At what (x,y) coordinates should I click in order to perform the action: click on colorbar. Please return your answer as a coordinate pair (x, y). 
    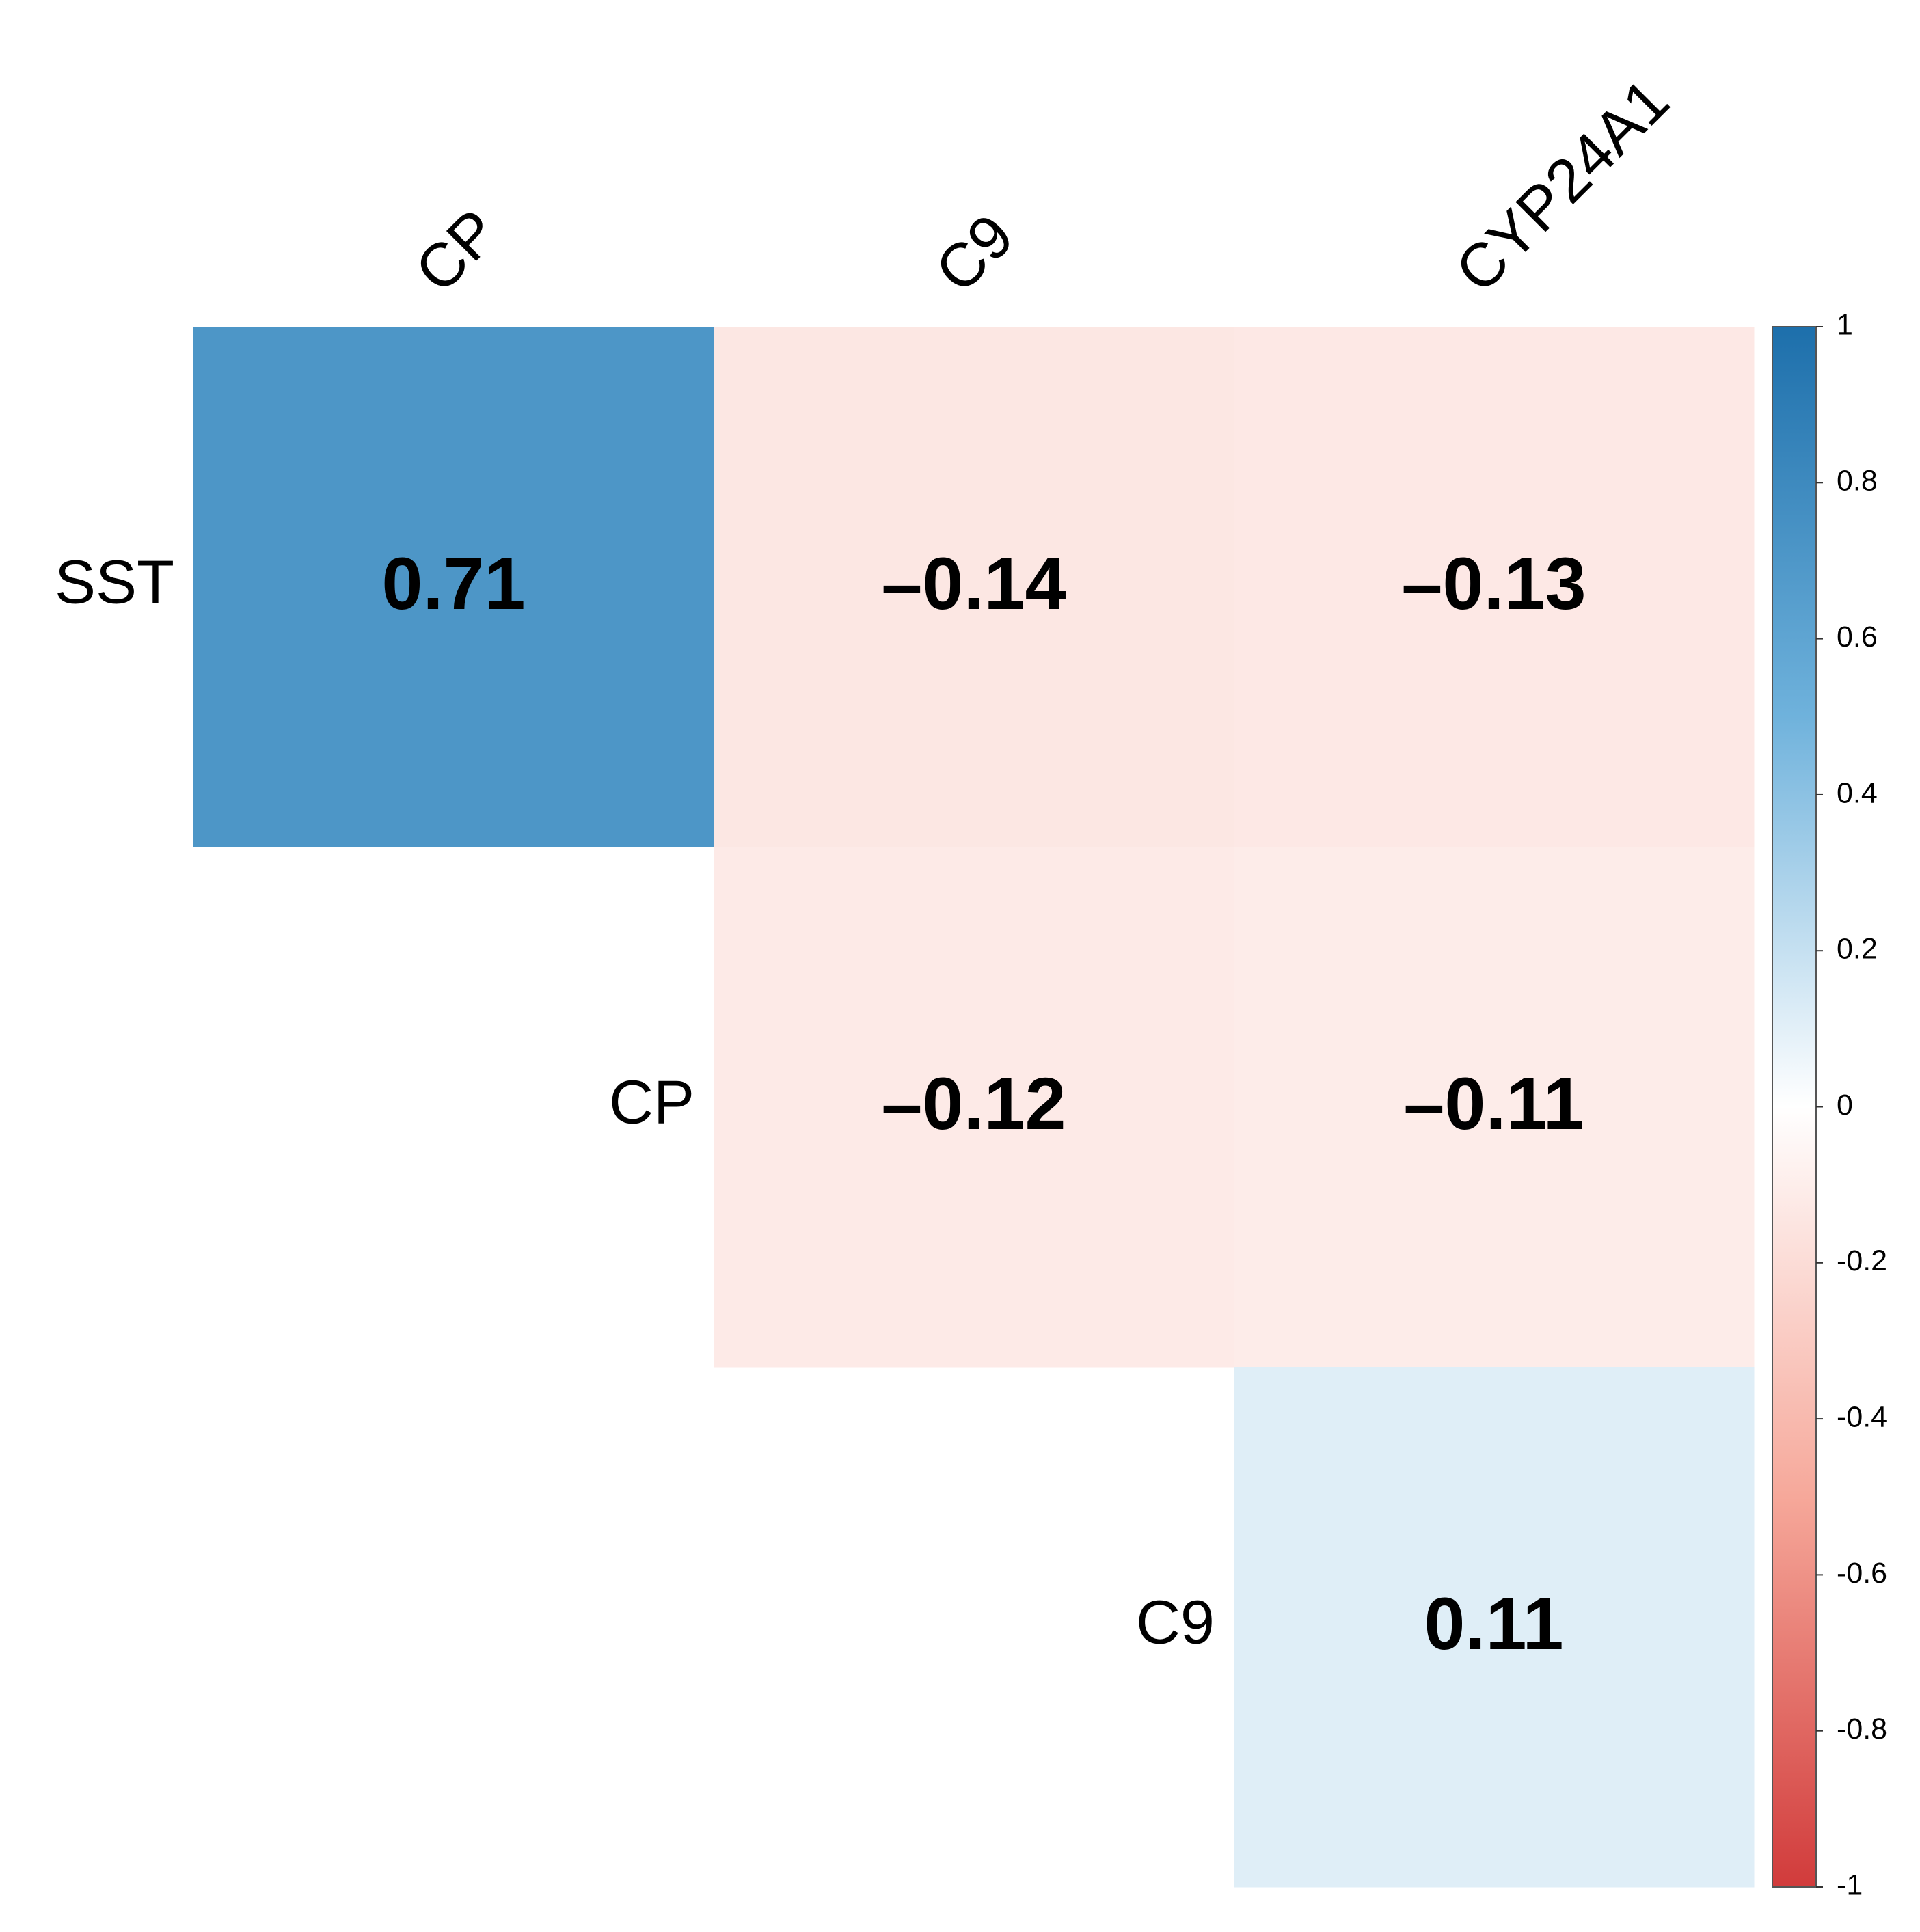
    Looking at the image, I should click on (1795, 1107).